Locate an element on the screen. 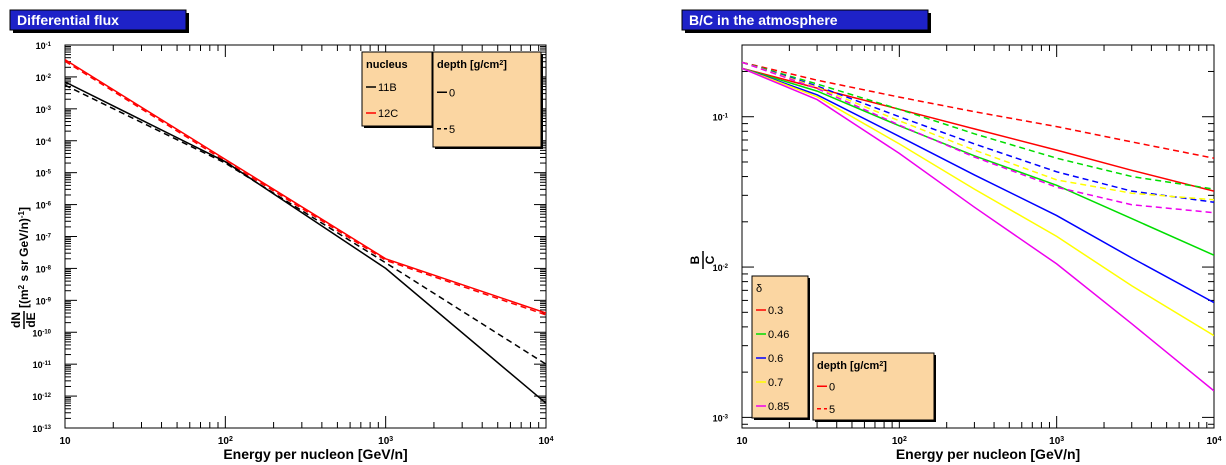 The width and height of the screenshot is (1226, 465). y-tick-label: 10⁻⁶ is located at coordinates (44, 206).